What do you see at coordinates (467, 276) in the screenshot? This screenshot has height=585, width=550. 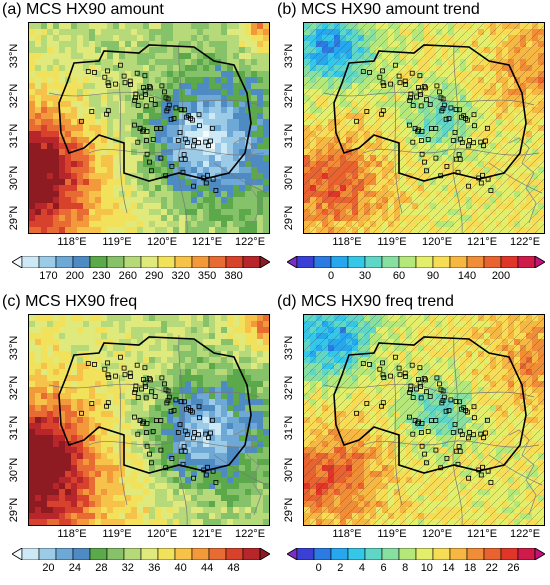 I see `colorbar-tick-label: 140` at bounding box center [467, 276].